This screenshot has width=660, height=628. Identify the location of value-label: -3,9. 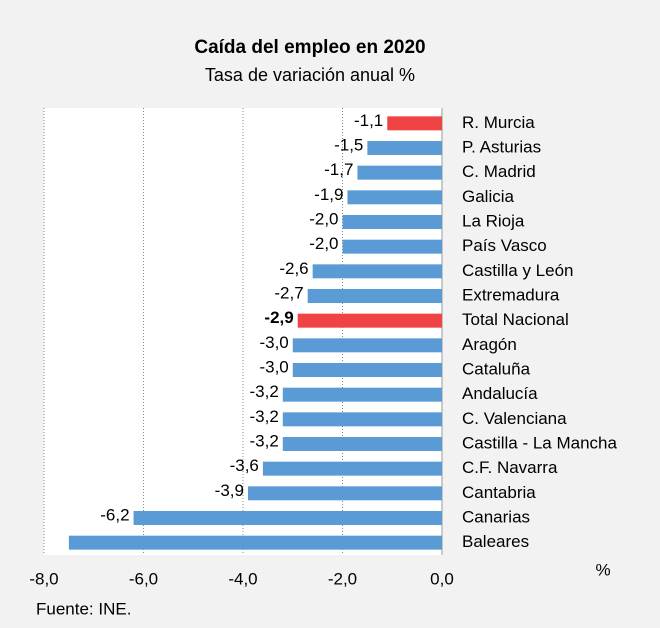
(229, 490).